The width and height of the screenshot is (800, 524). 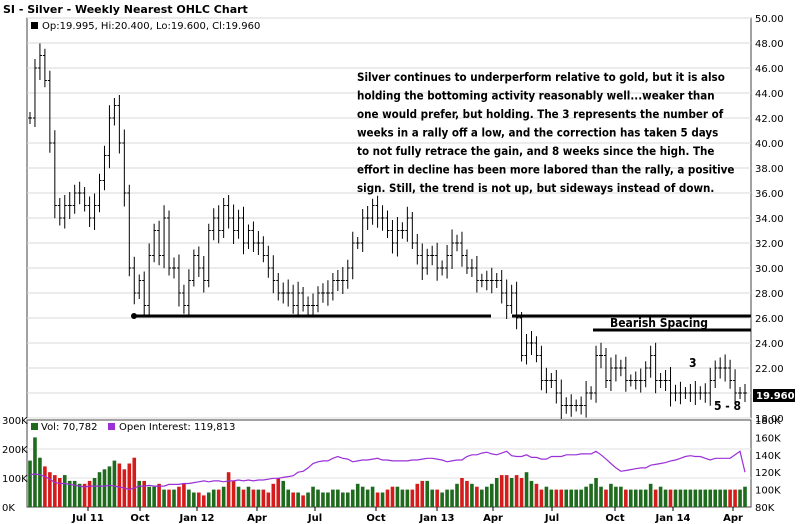 What do you see at coordinates (768, 465) in the screenshot?
I see `open-interest-axis: 180K 160K 140K 120K 100K 80K` at bounding box center [768, 465].